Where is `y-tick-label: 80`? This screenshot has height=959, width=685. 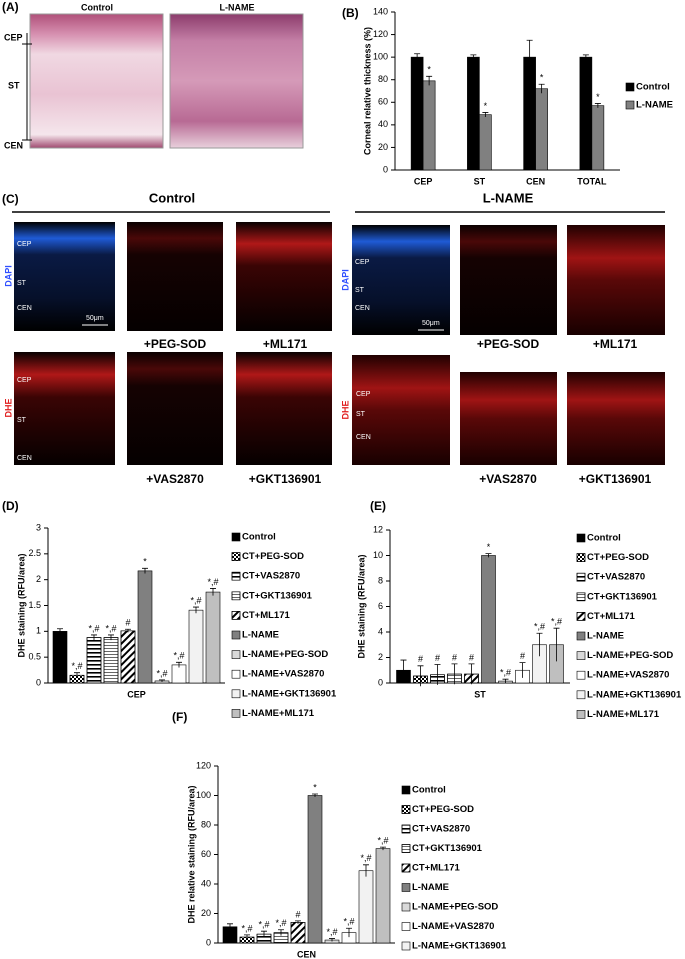
y-tick-label: 80 is located at coordinates (206, 824).